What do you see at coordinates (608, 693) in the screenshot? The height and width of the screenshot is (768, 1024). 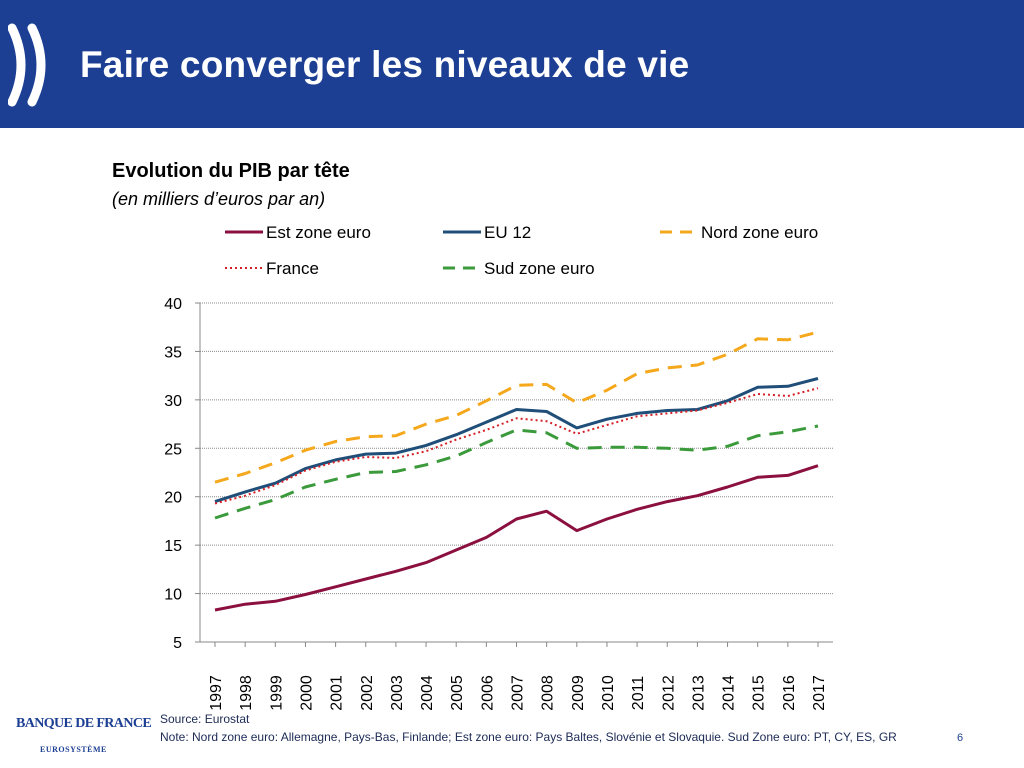 I see `x-tick-label: 2010` at bounding box center [608, 693].